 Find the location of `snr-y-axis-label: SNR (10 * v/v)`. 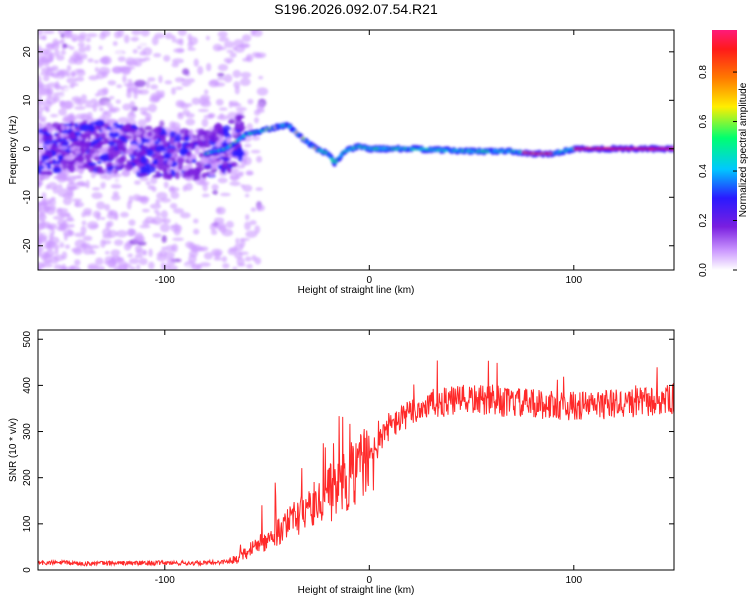

snr-y-axis-label: SNR (10 * v/v) is located at coordinates (13, 450).